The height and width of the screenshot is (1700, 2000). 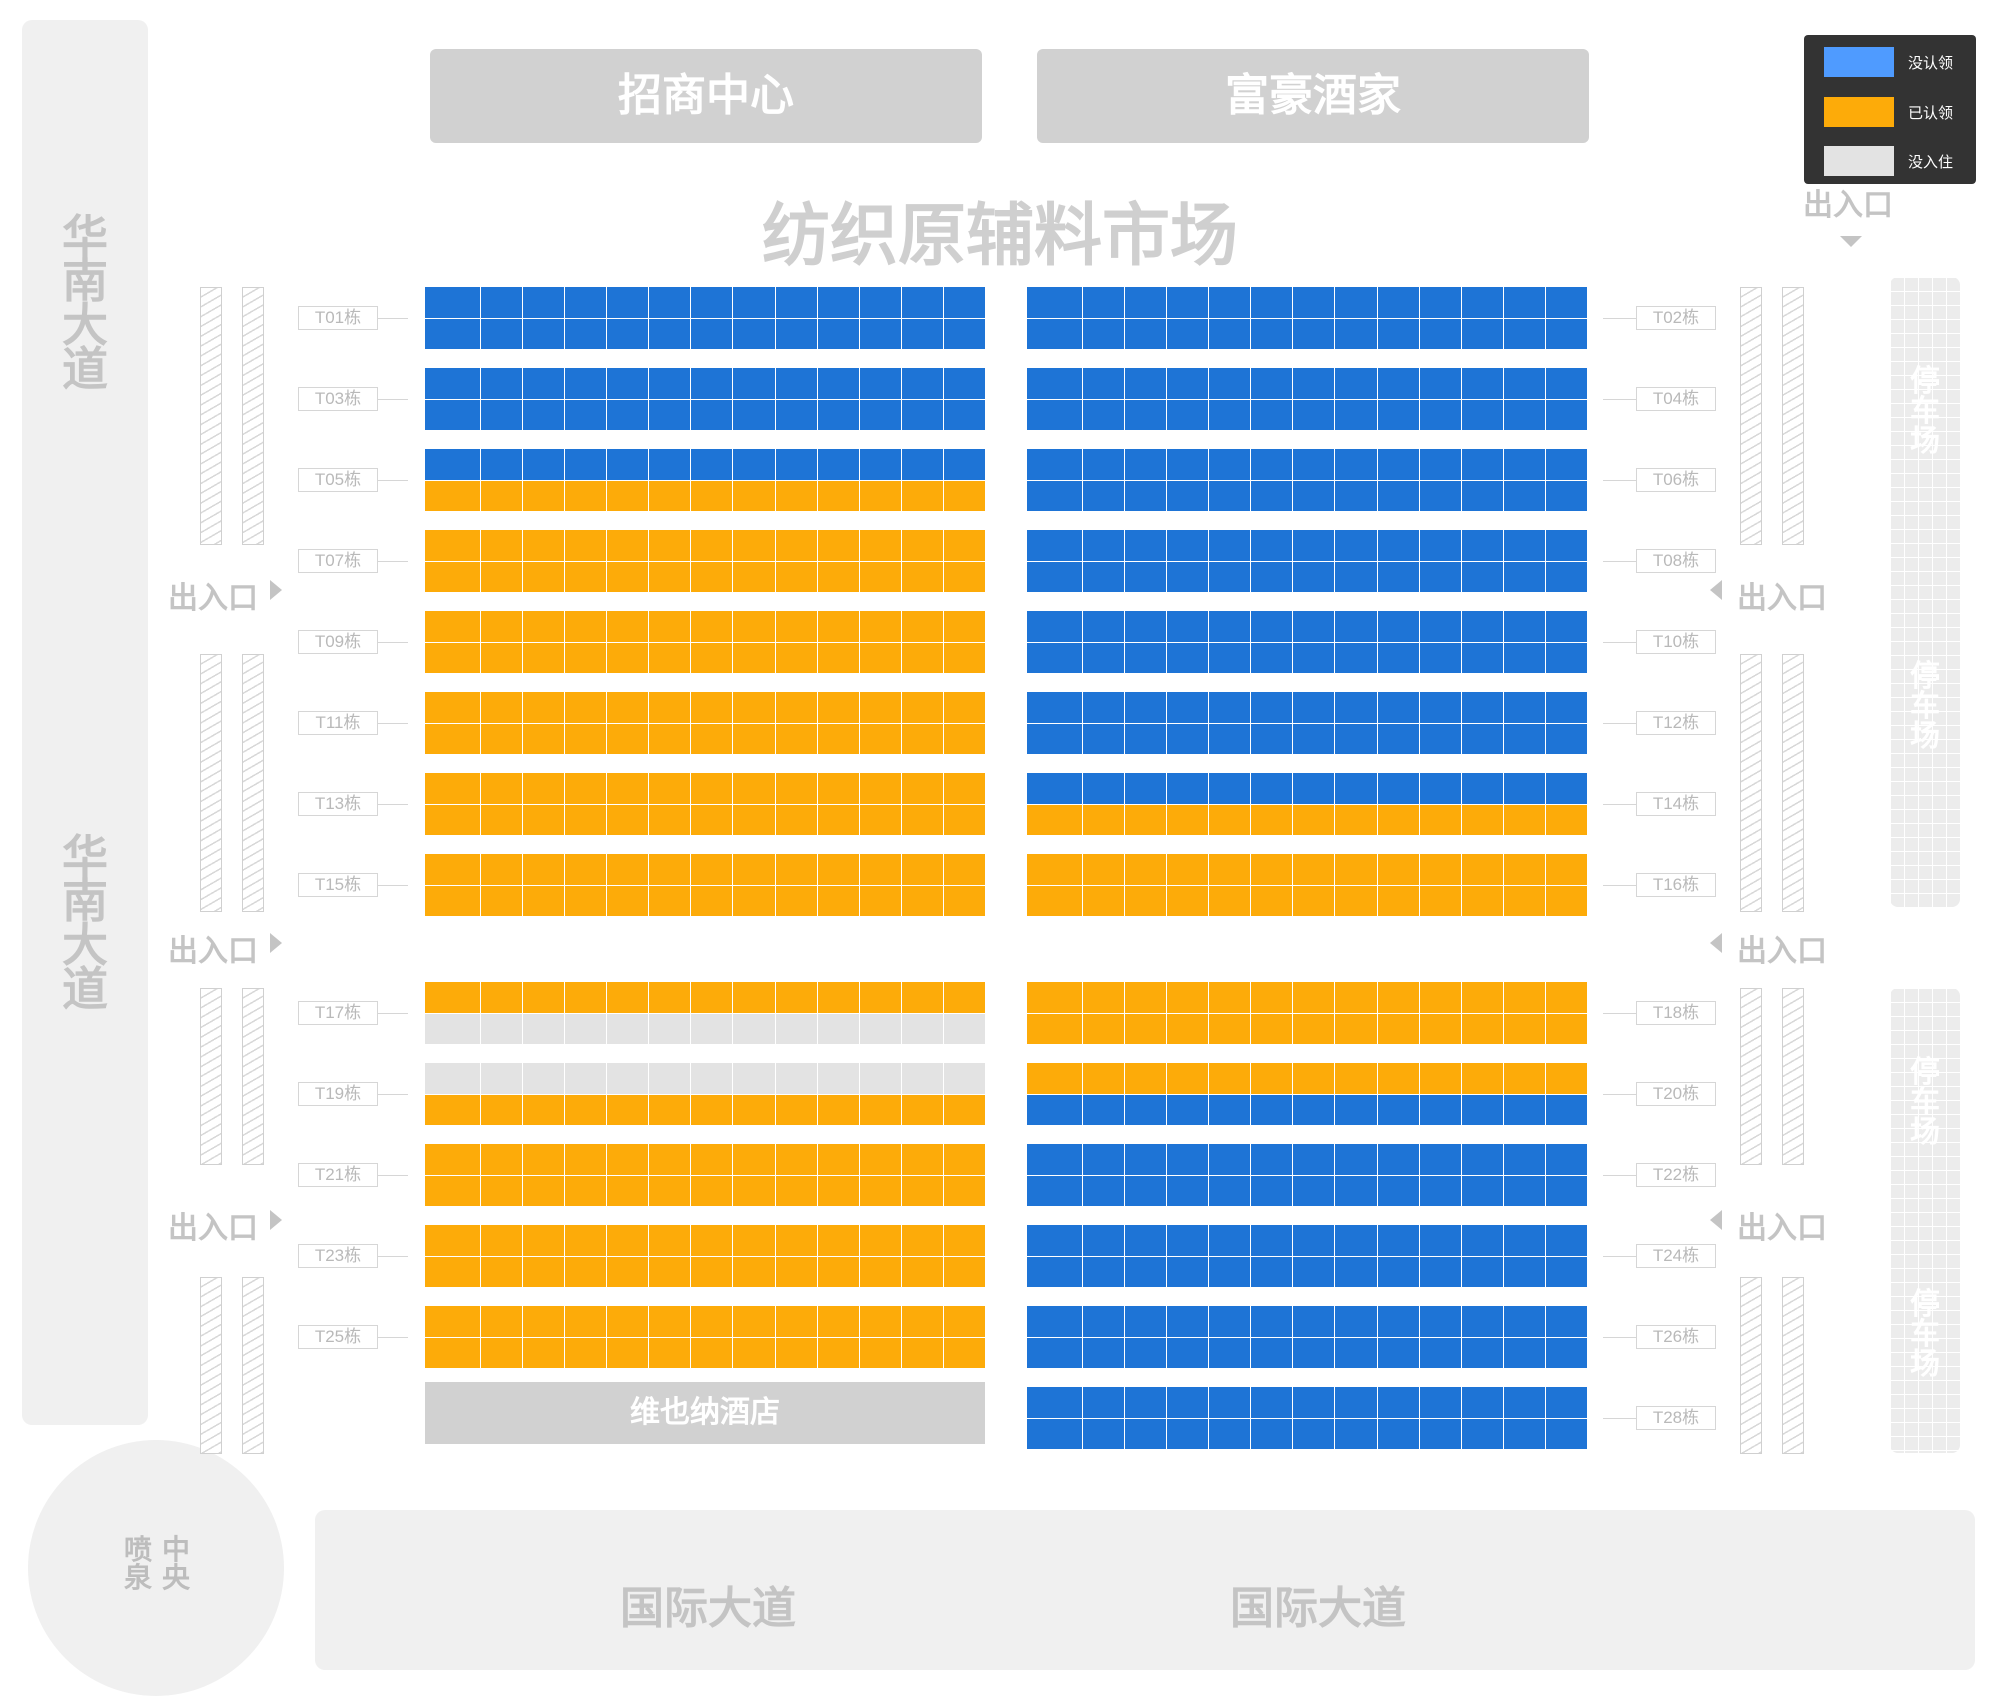 What do you see at coordinates (1307, 885) in the screenshot?
I see `building-block-t16` at bounding box center [1307, 885].